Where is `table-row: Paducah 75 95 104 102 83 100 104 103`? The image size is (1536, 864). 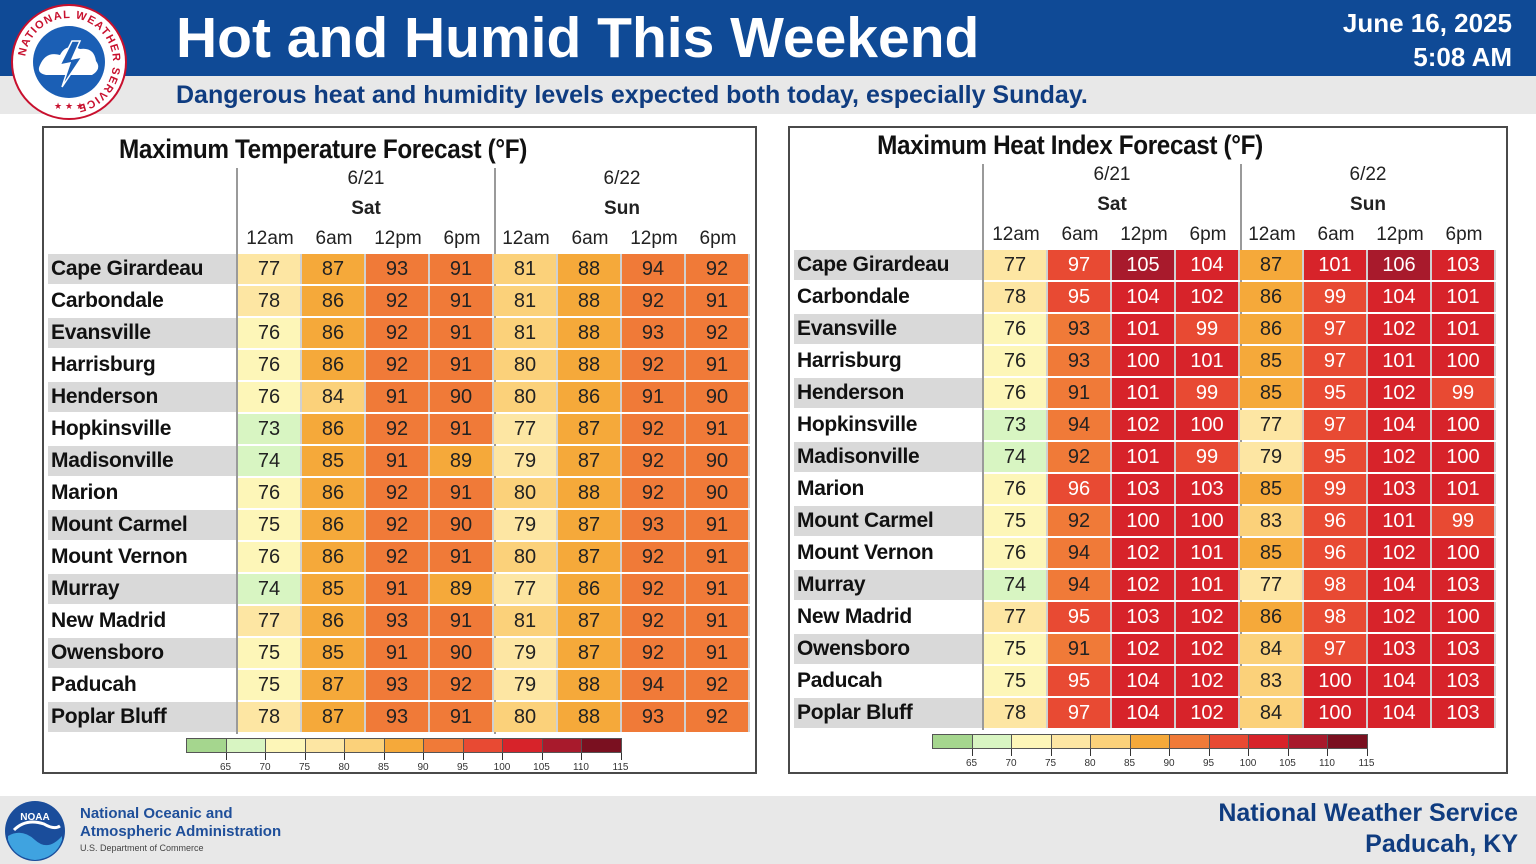 table-row: Paducah 75 95 104 102 83 100 104 103 is located at coordinates (1143, 681).